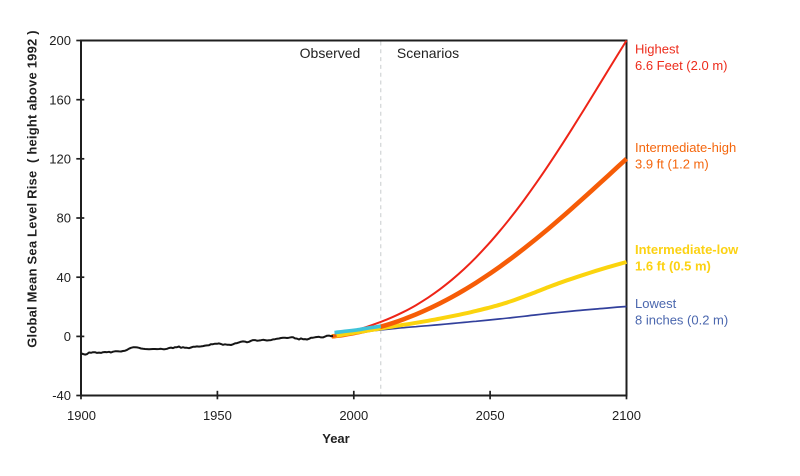  Describe the element at coordinates (330, 53) in the screenshot. I see `svg-text: Observed` at that location.